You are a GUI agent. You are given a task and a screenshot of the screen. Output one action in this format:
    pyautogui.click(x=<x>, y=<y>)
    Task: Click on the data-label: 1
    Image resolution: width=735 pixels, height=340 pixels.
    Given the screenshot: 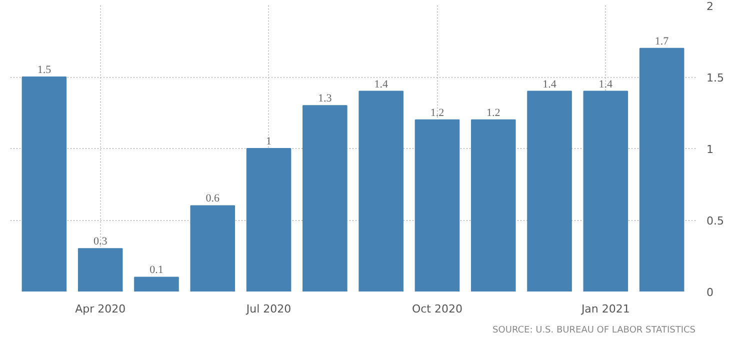 What is the action you would take?
    pyautogui.click(x=269, y=142)
    